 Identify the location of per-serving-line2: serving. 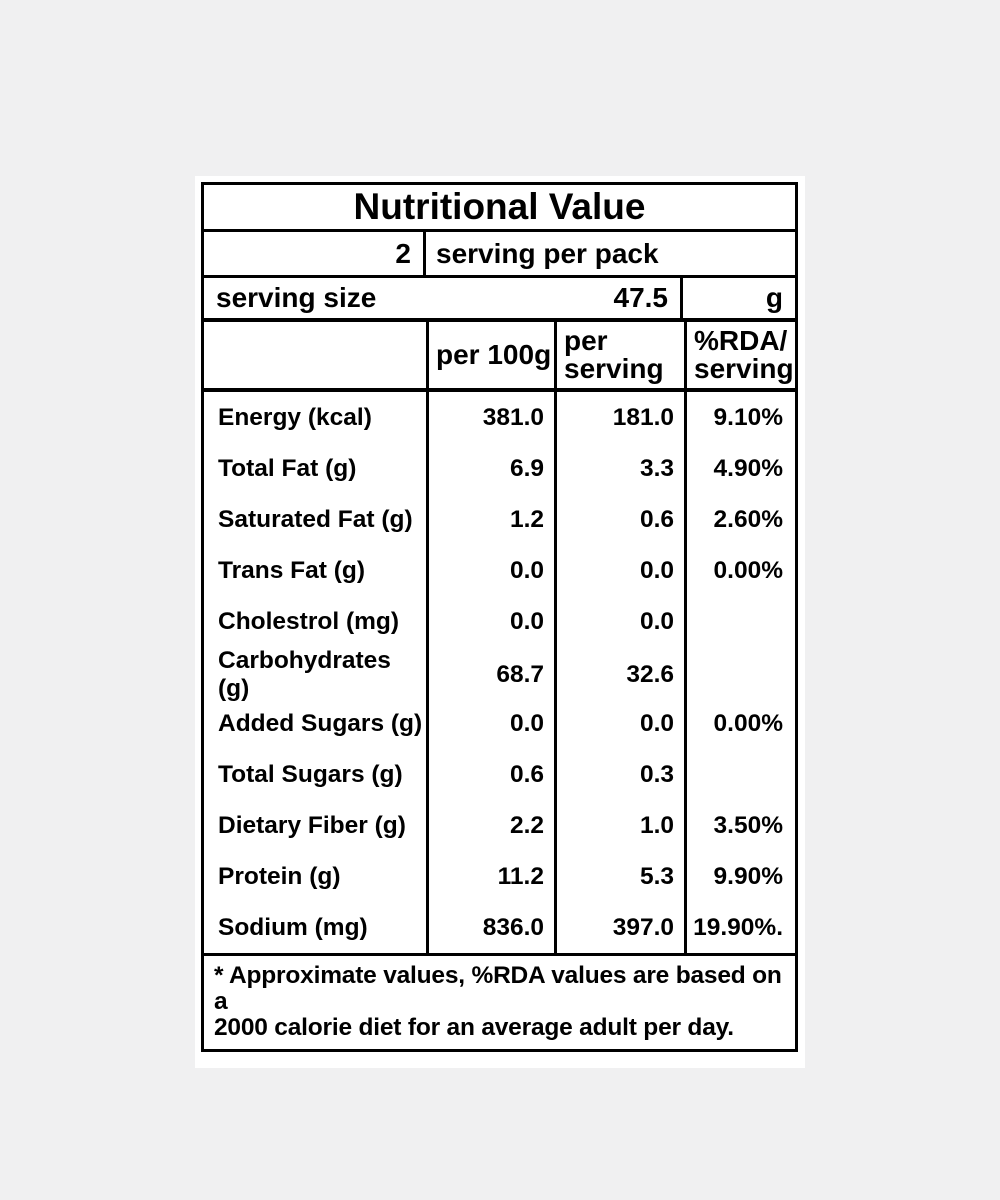
(614, 368).